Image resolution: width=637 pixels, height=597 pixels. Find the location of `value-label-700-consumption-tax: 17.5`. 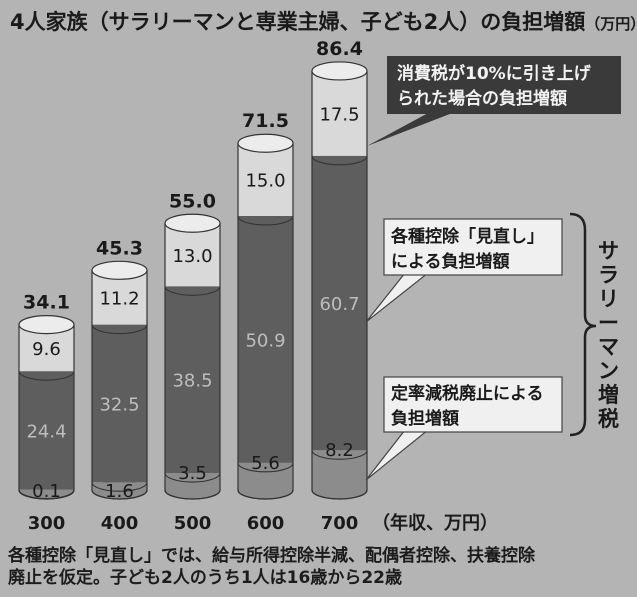

value-label-700-consumption-tax: 17.5 is located at coordinates (339, 114).